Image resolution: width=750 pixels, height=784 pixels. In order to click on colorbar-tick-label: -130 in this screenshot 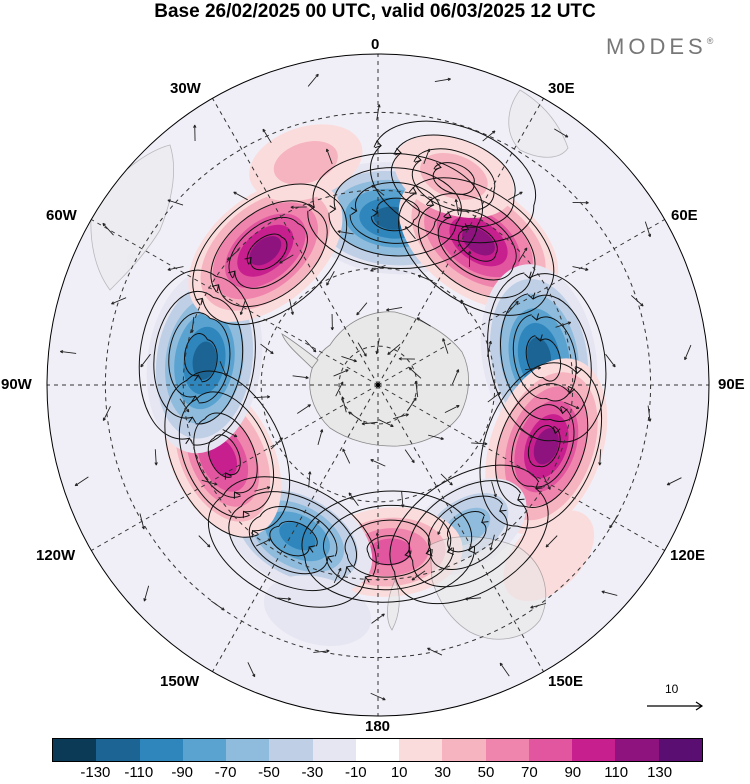, I will do `click(95, 772)`.